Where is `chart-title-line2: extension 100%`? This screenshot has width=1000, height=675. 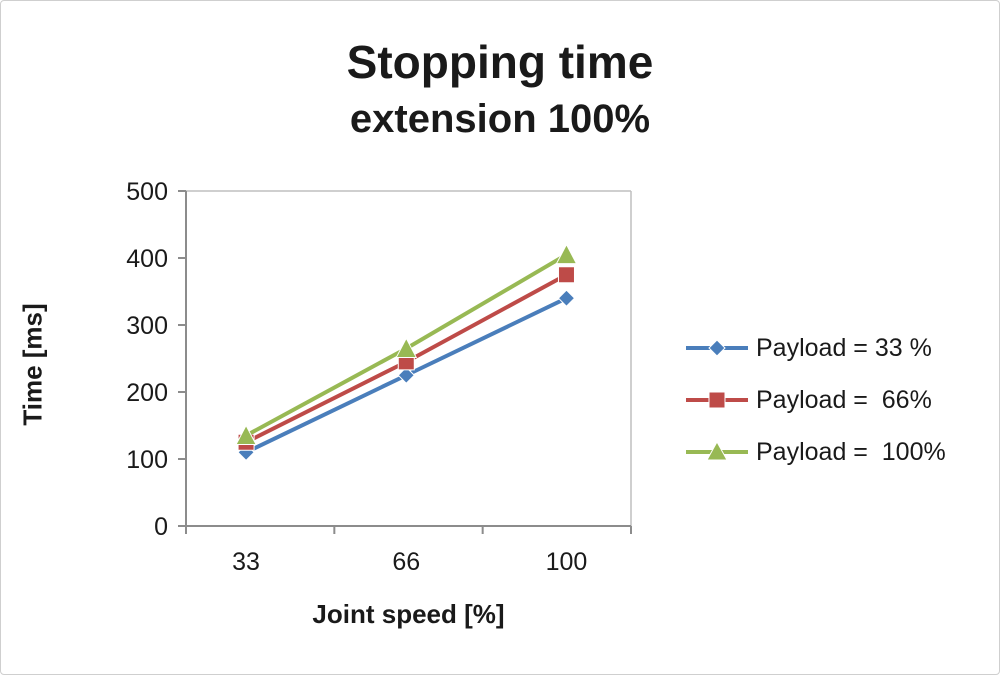 chart-title-line2: extension 100% is located at coordinates (500, 119).